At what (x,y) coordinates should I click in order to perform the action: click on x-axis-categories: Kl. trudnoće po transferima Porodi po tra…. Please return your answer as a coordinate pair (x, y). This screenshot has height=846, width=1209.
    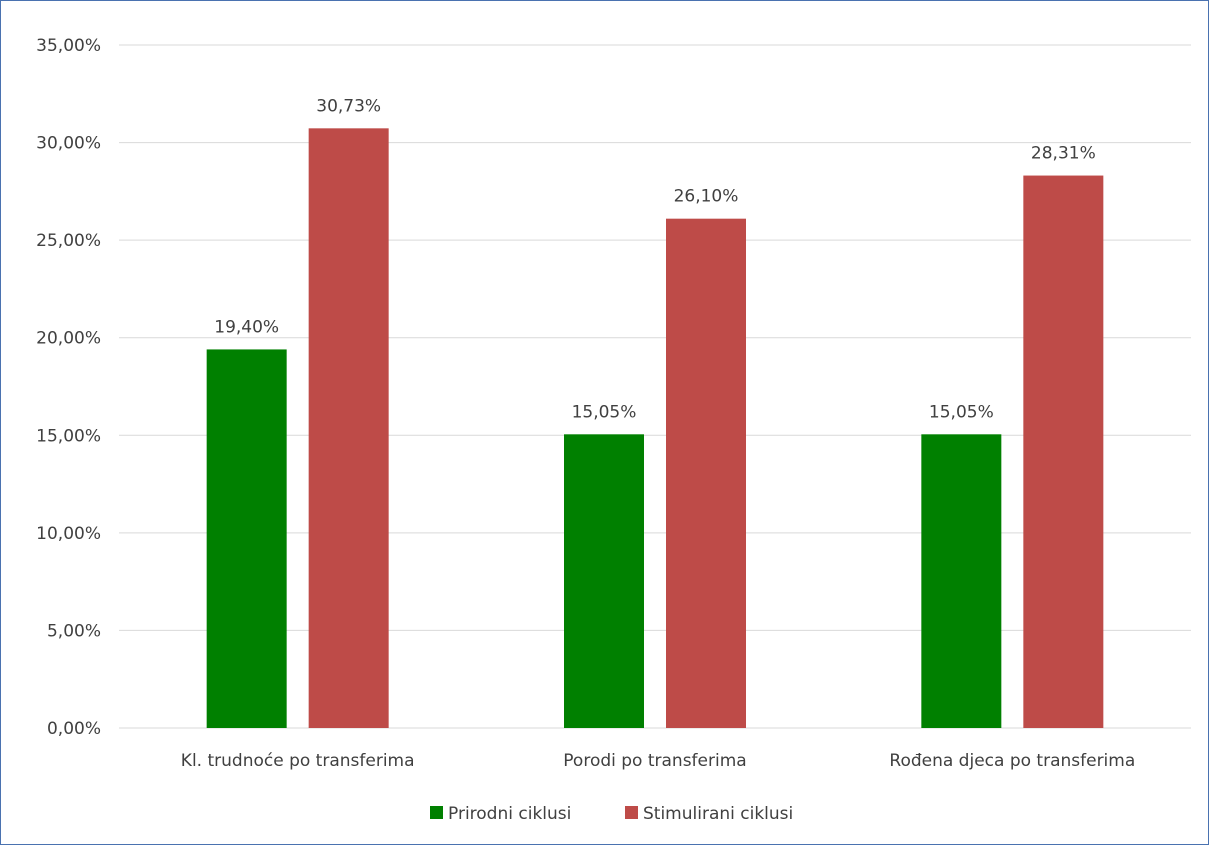
    Looking at the image, I should click on (658, 761).